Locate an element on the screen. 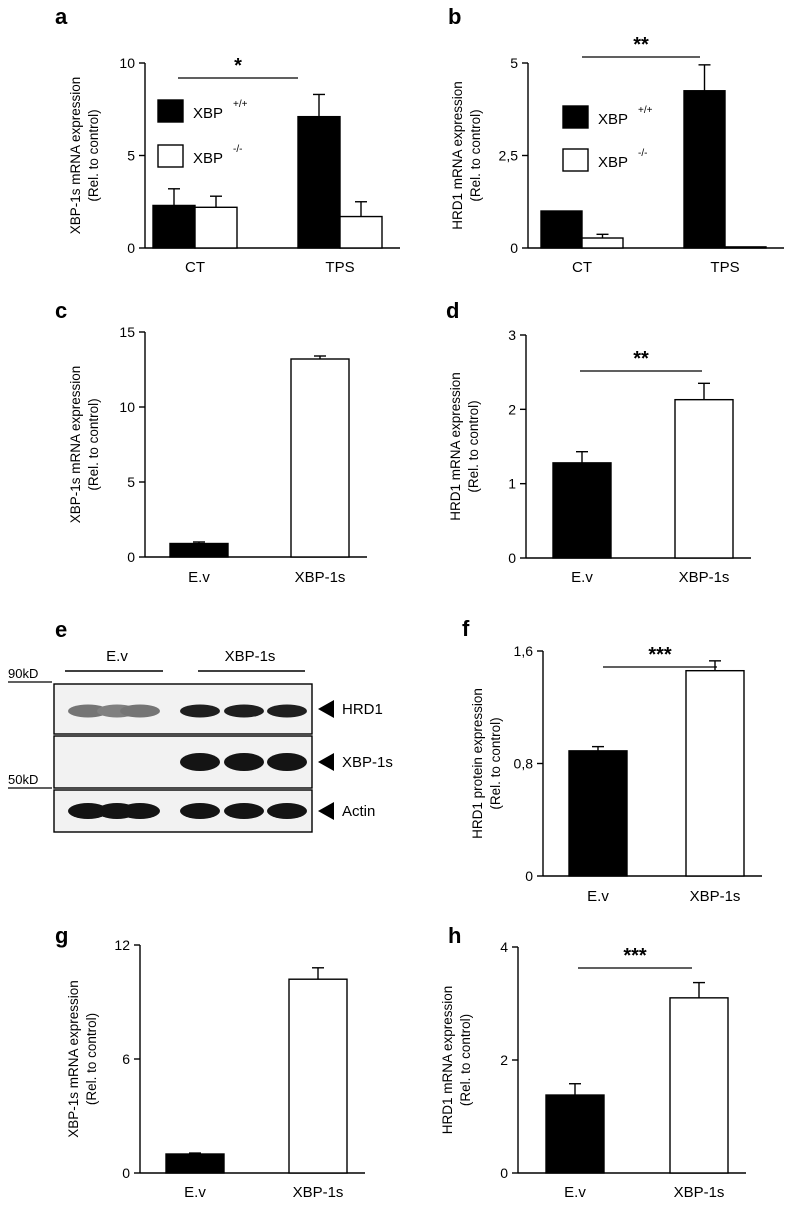  blot-row: Actin is located at coordinates (214, 811).